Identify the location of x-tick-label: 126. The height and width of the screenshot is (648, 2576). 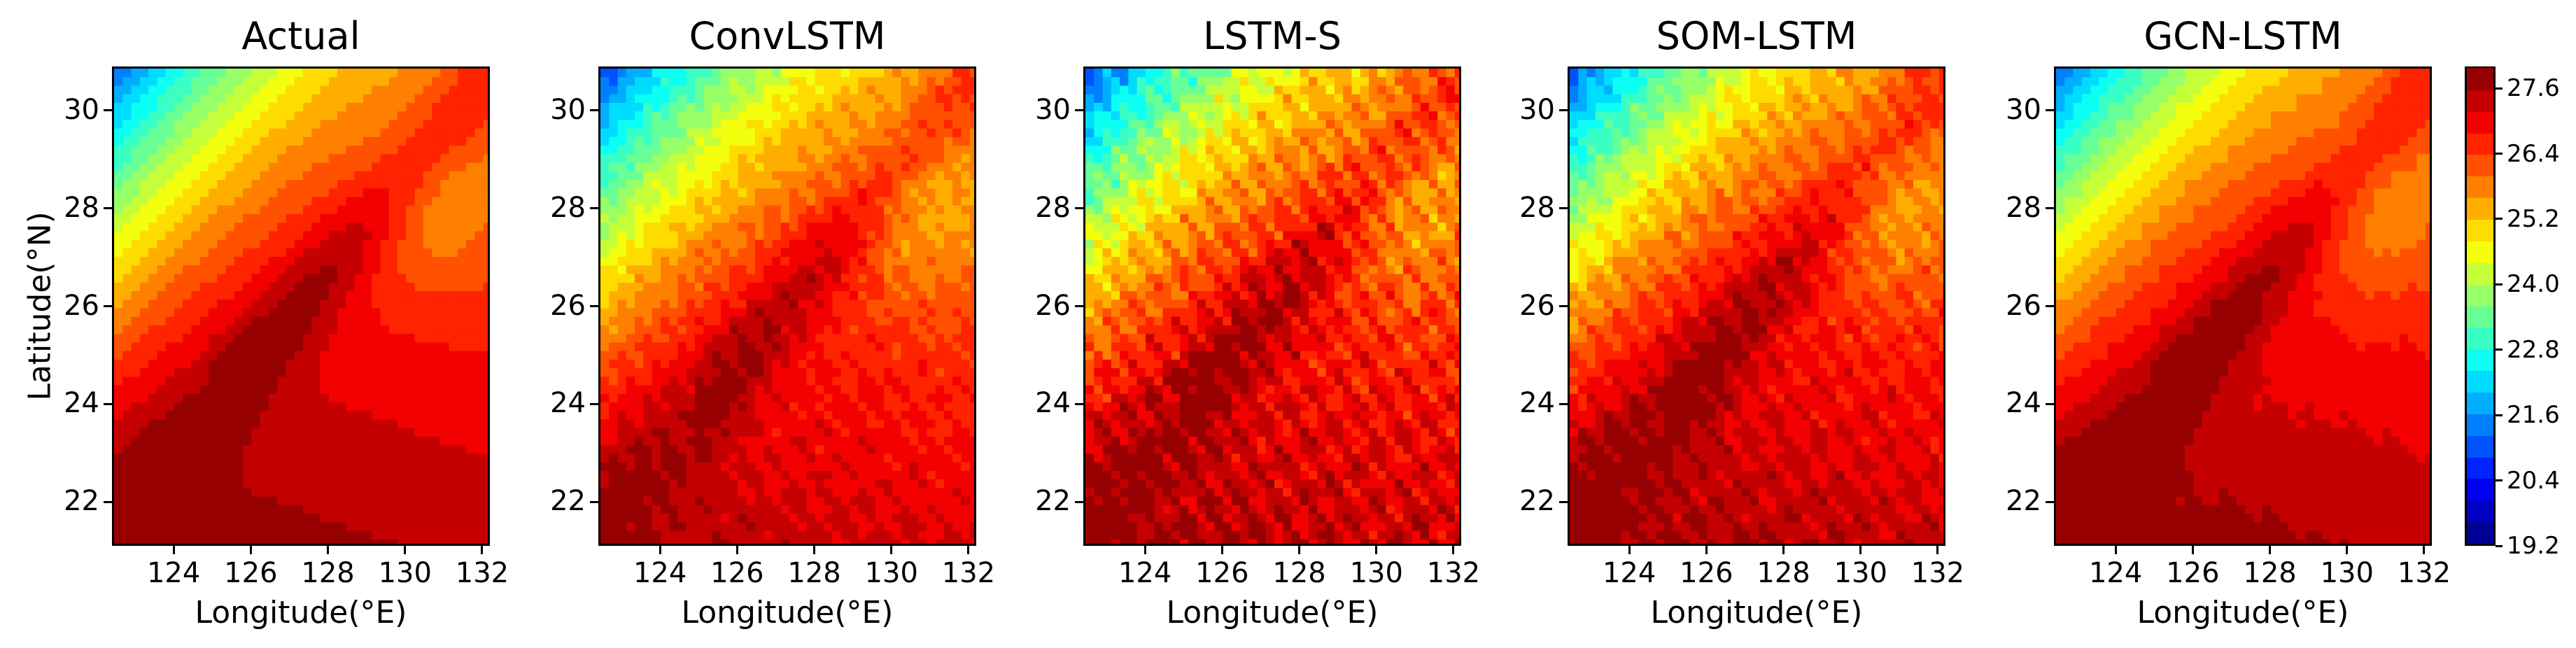
(251, 573).